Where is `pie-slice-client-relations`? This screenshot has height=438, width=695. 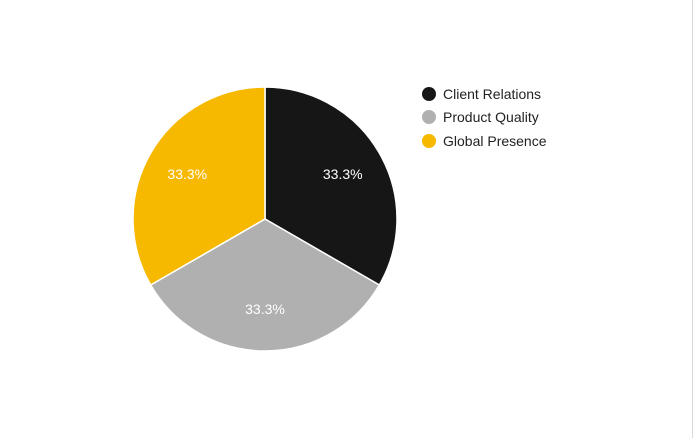 pie-slice-client-relations is located at coordinates (331, 186).